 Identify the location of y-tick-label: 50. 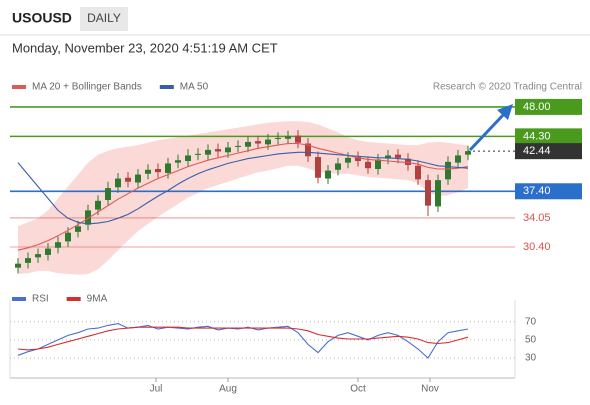
(531, 340).